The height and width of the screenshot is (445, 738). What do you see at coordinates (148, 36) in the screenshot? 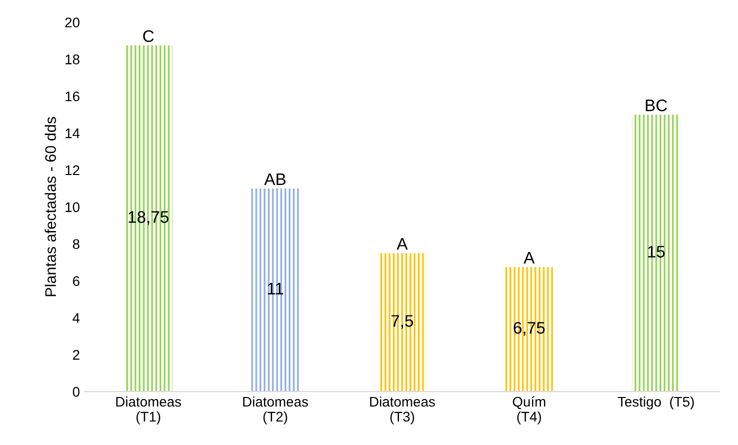
I see `annotation: C` at bounding box center [148, 36].